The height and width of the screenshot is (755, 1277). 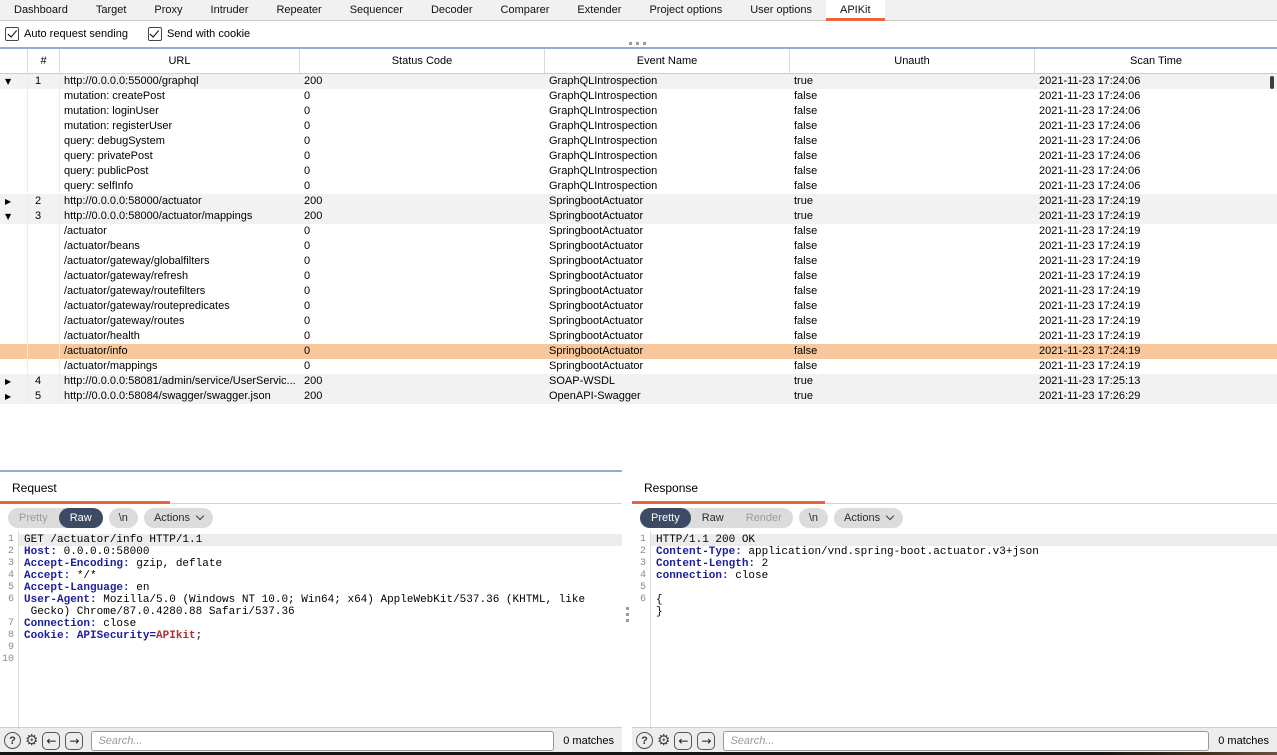 I want to click on tab-user-options: User options, so click(x=781, y=10).